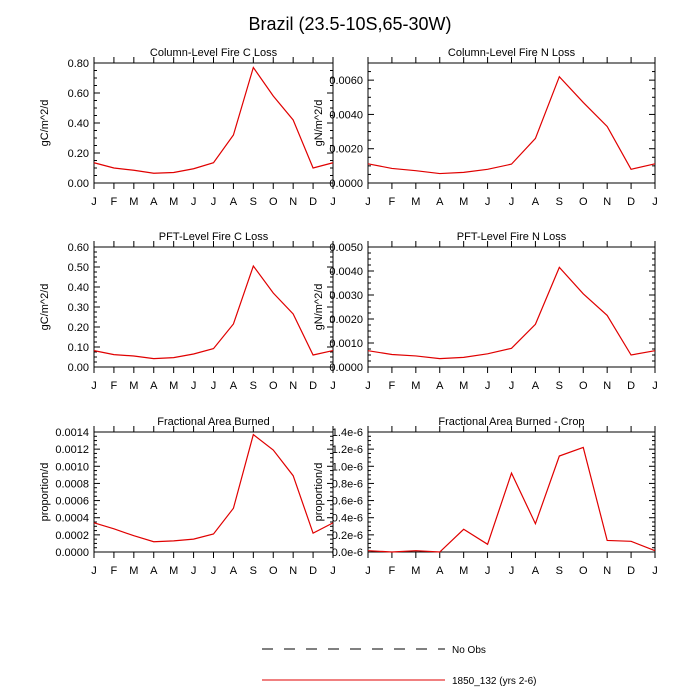  What do you see at coordinates (72, 502) in the screenshot?
I see `y-tick-label: 0.0006` at bounding box center [72, 502].